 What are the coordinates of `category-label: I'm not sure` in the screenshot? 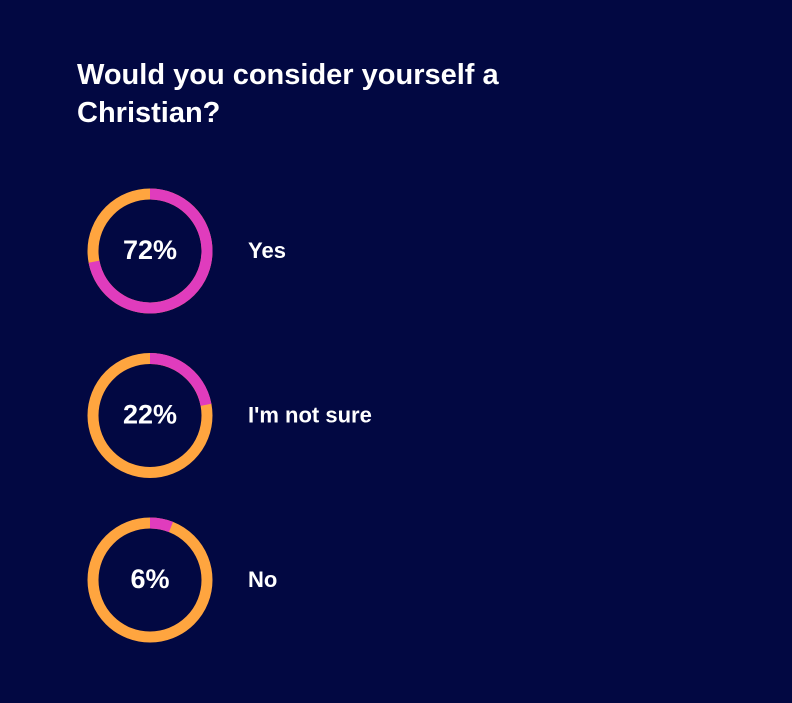 It's located at (310, 414).